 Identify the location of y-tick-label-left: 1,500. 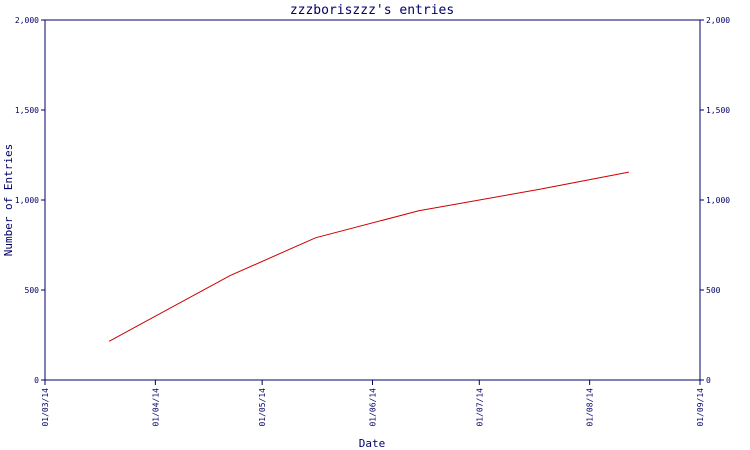
(27, 110).